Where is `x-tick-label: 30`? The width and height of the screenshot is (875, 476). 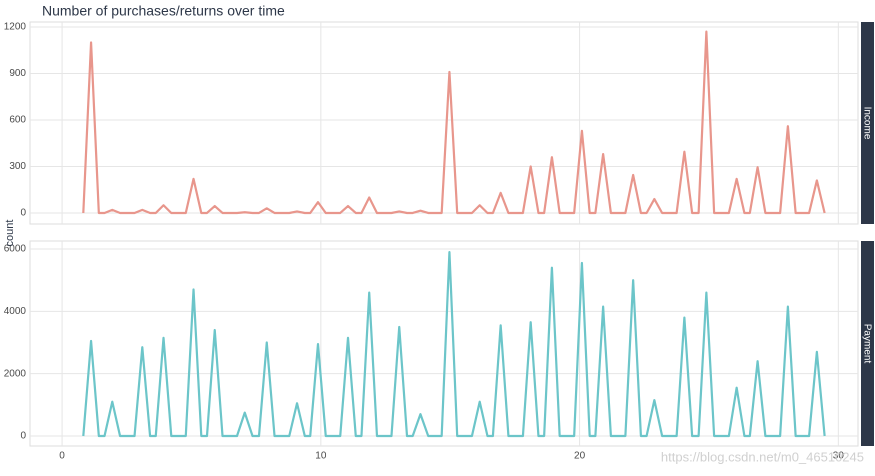
x-tick-label: 30 is located at coordinates (839, 456).